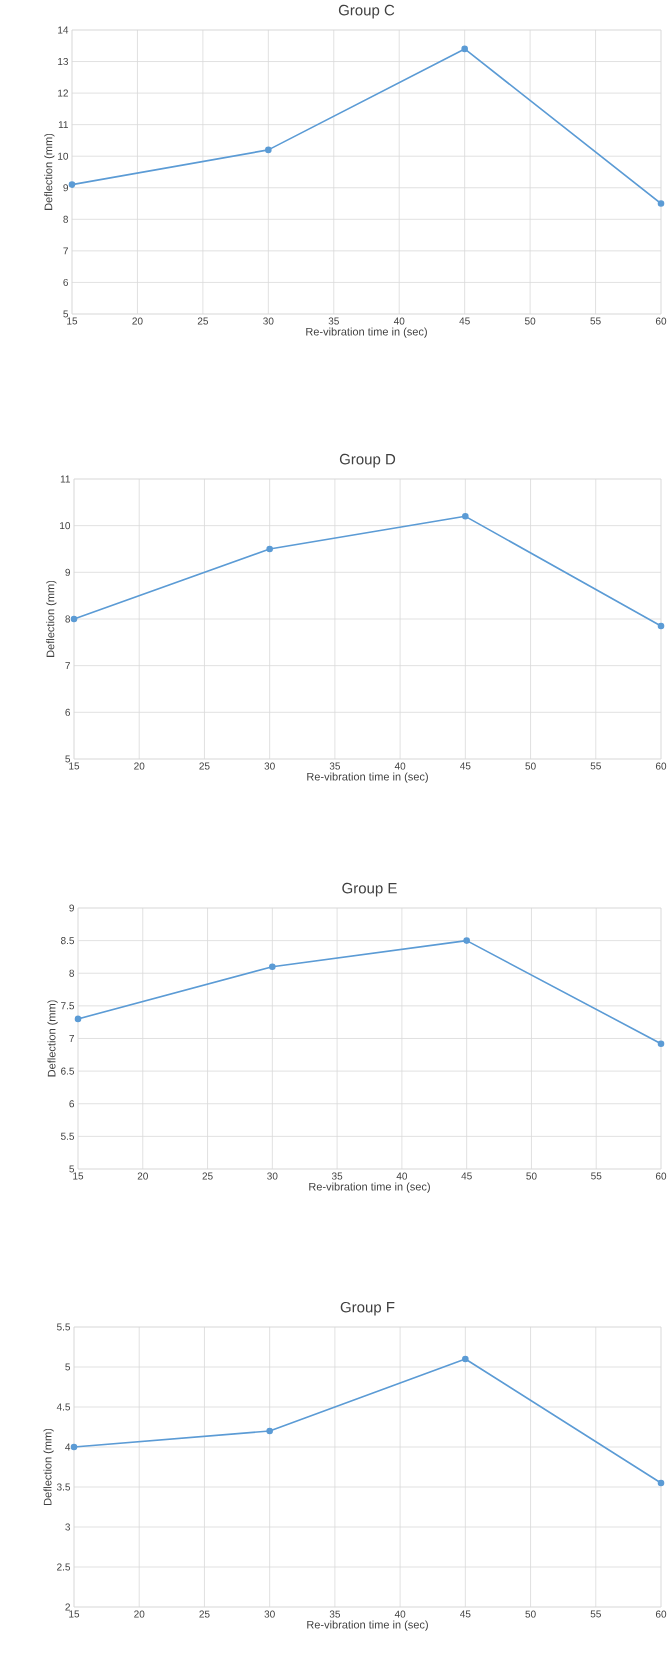 This screenshot has width=670, height=1653. I want to click on chart-title: Group F, so click(367, 1308).